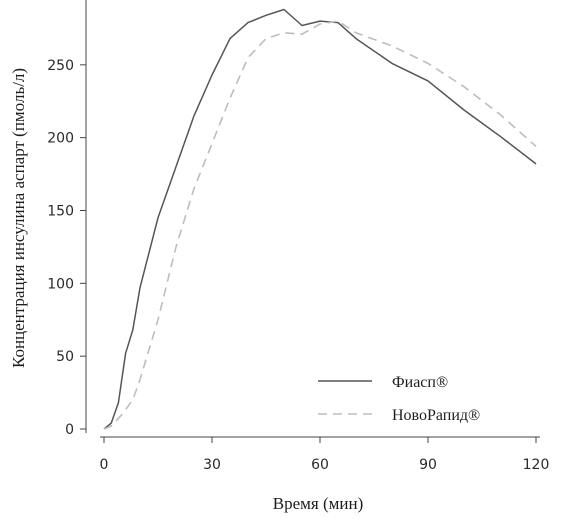 This screenshot has width=565, height=521. What do you see at coordinates (104, 465) in the screenshot?
I see `x-tick-label: 0` at bounding box center [104, 465].